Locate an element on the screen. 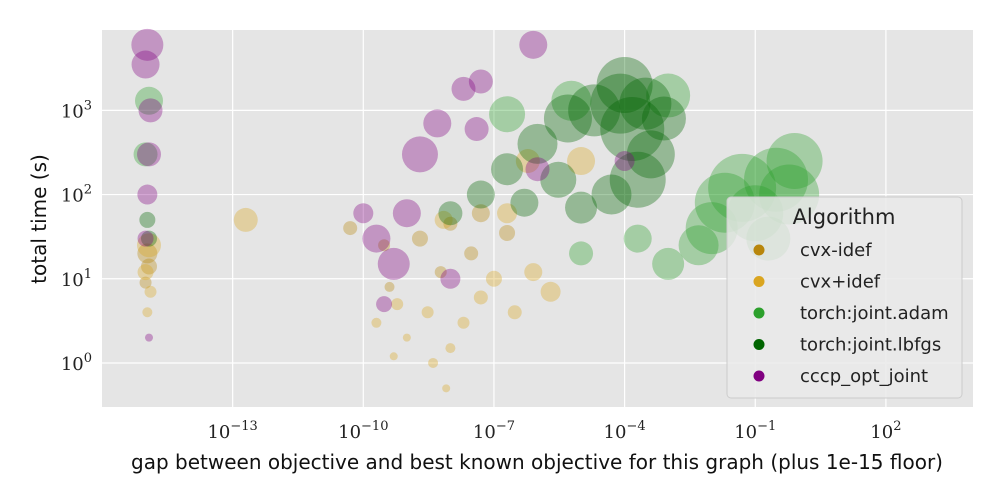 The height and width of the screenshot is (500, 1000). legend-box is located at coordinates (844, 297).